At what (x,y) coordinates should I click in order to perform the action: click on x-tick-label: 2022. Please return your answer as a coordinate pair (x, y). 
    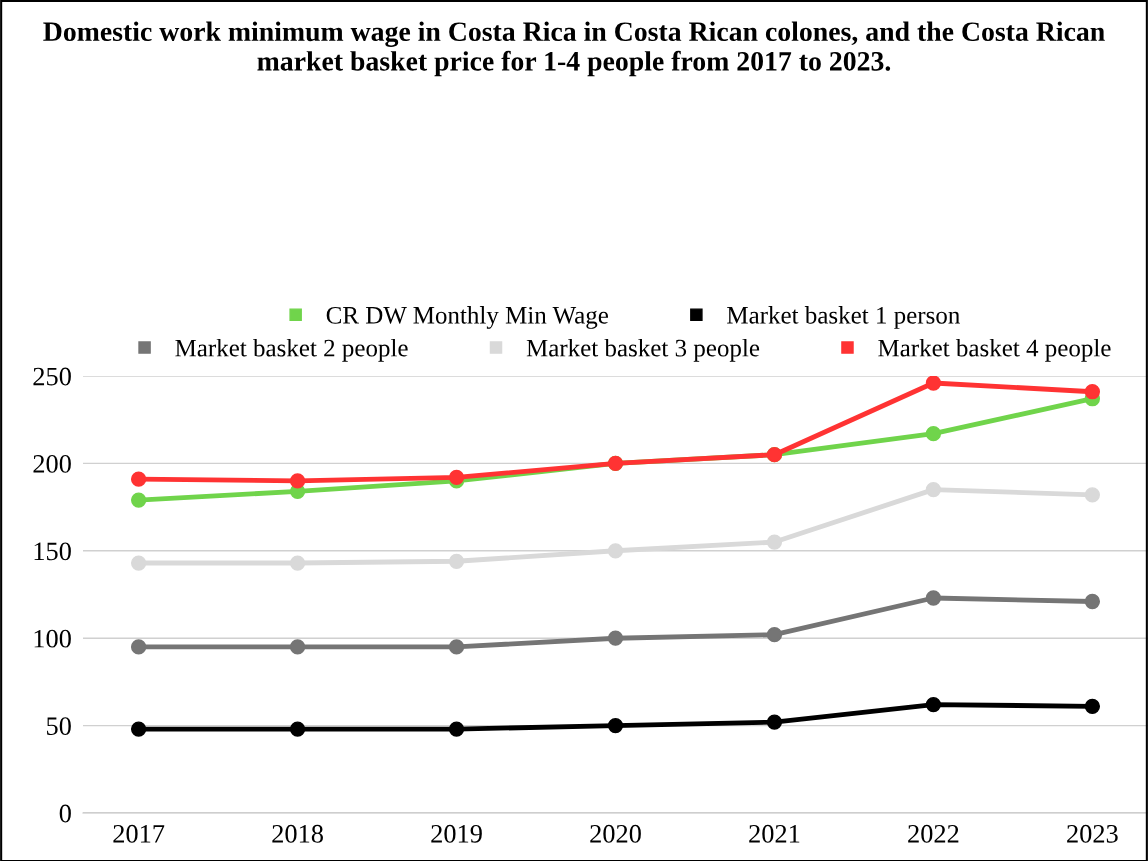
    Looking at the image, I should click on (933, 833).